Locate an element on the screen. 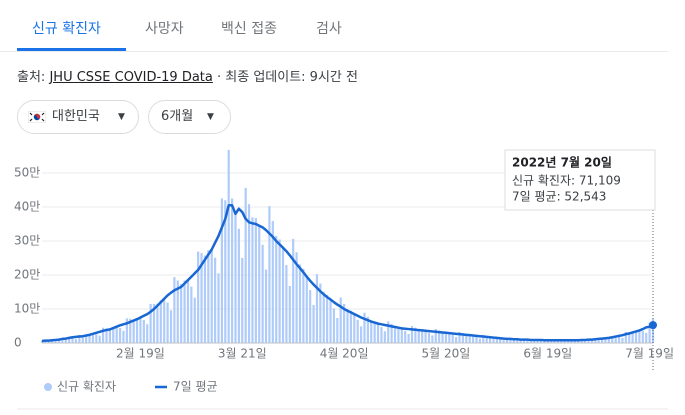 This screenshot has width=685, height=415. country-label: 대한민국 is located at coordinates (76, 116).